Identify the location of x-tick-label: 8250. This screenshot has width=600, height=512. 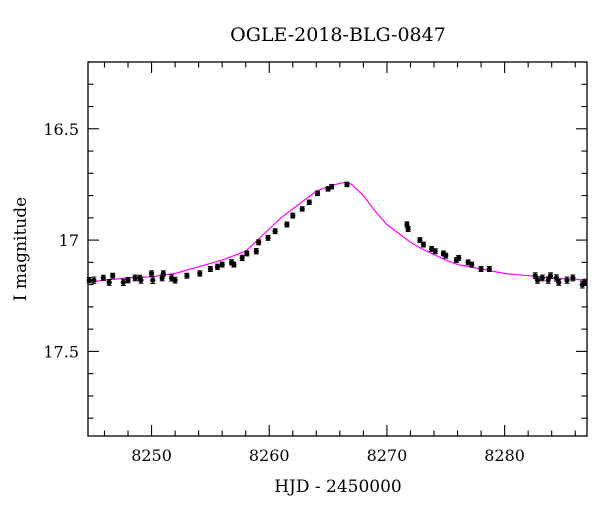
(151, 455).